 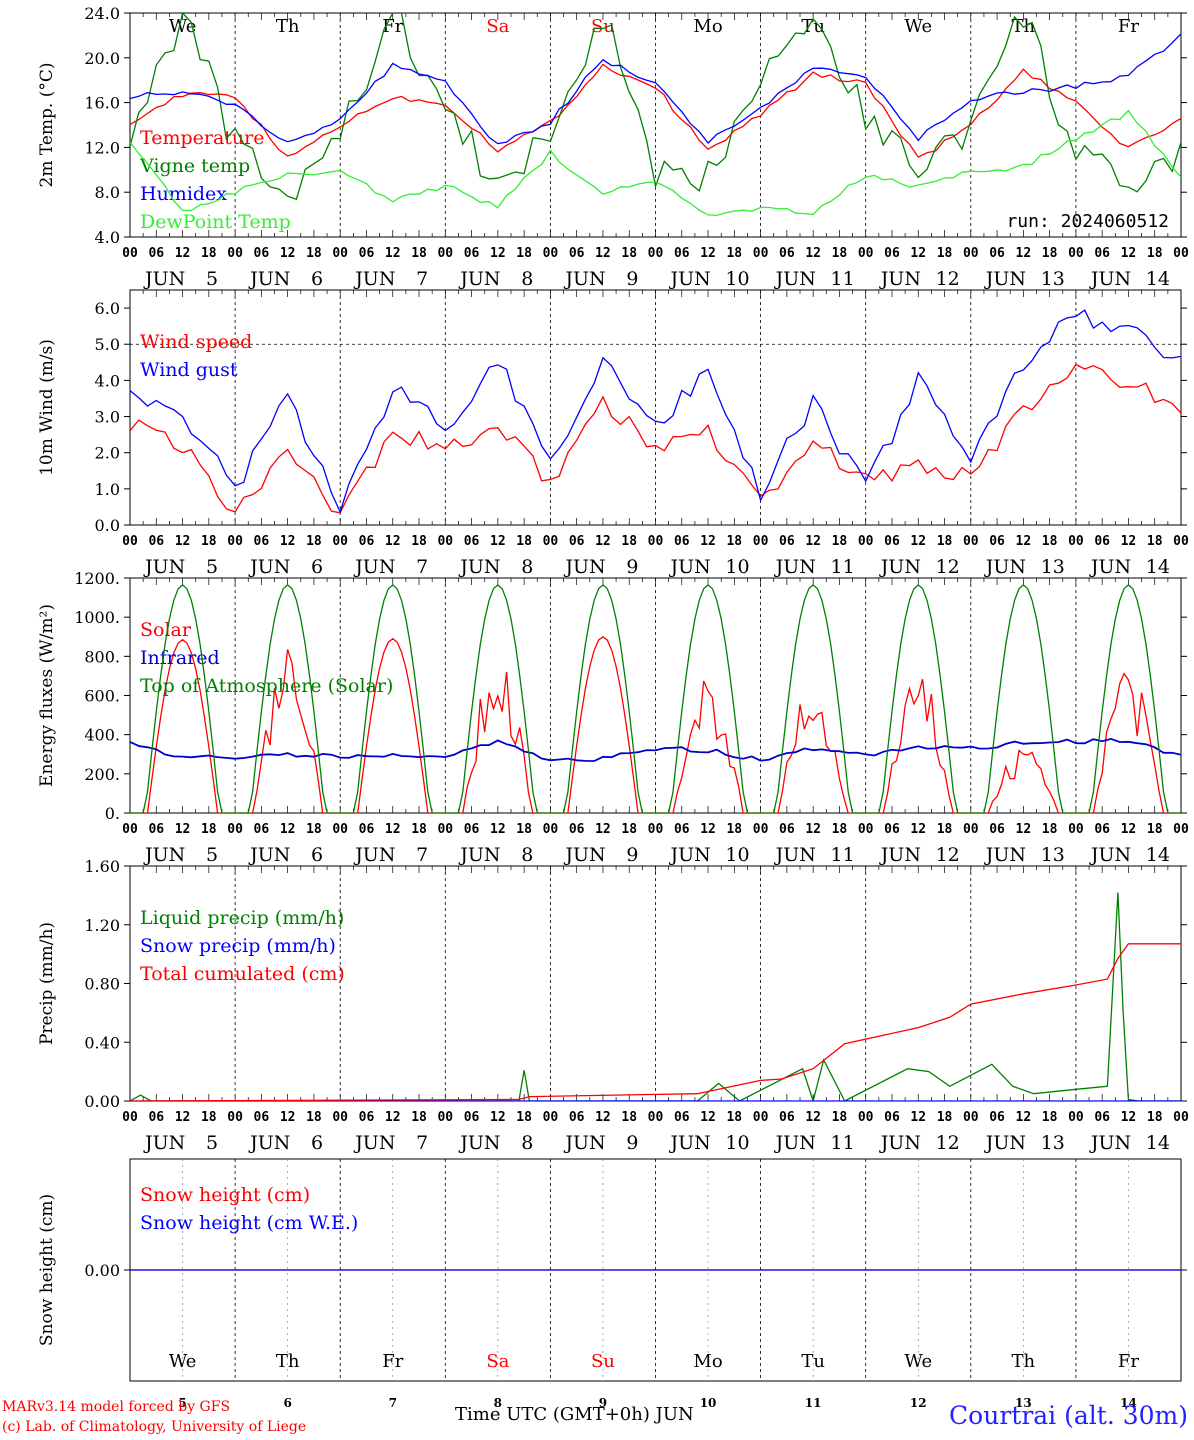 I want to click on weekday-label: Su, so click(x=603, y=26).